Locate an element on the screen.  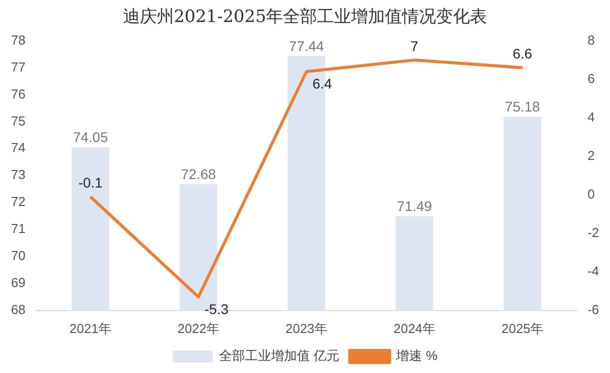
y2-tick-label: 4 is located at coordinates (591, 116).